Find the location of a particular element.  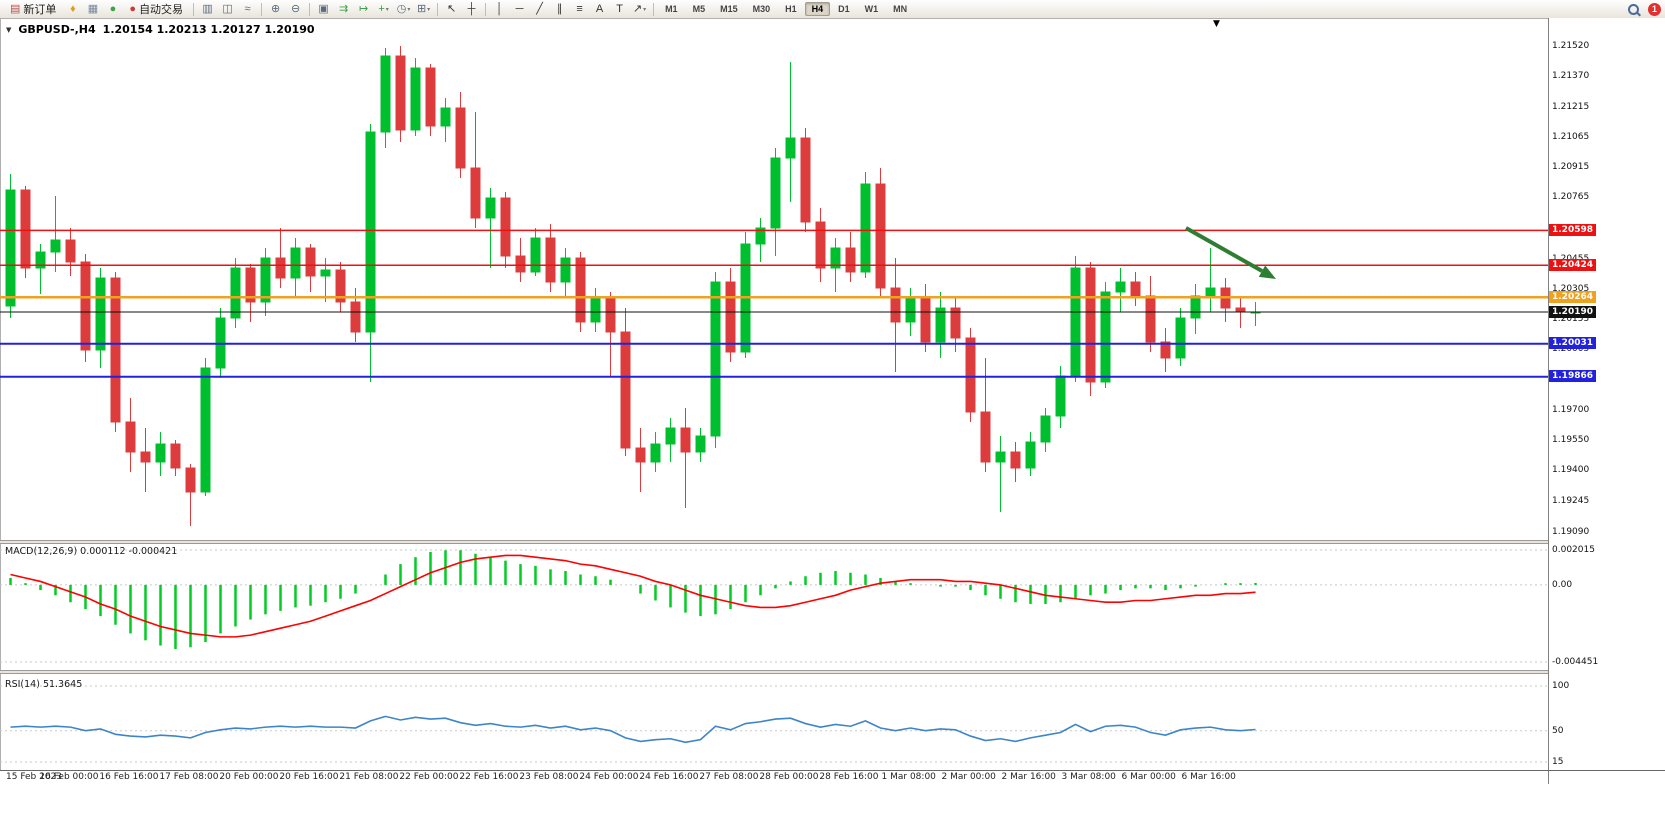

time-axis-label: 20 Feb 00:00 is located at coordinates (249, 777).